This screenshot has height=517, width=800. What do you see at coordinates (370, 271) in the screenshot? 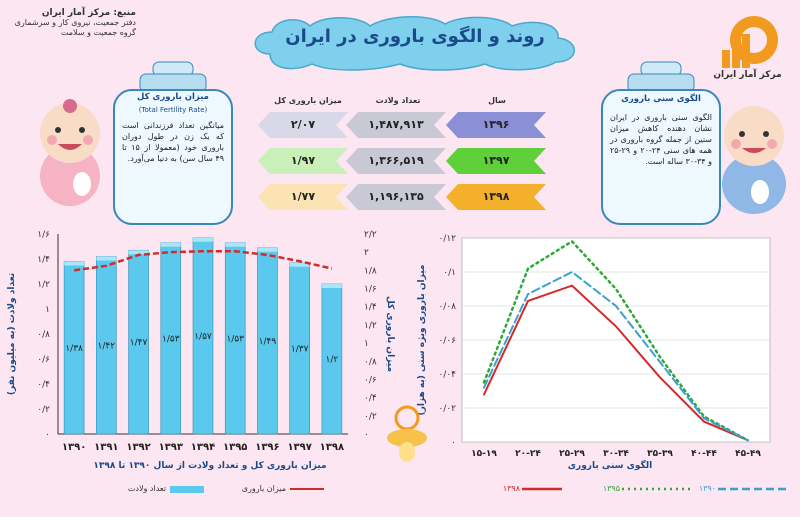
I see `bar-y2-tick-label: ۱/۸` at bounding box center [370, 271].